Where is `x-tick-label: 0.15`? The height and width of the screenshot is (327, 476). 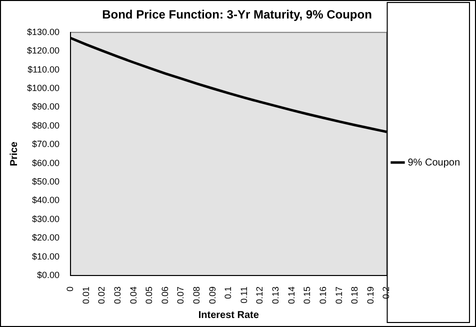 x-tick-label: 0.15 is located at coordinates (307, 295).